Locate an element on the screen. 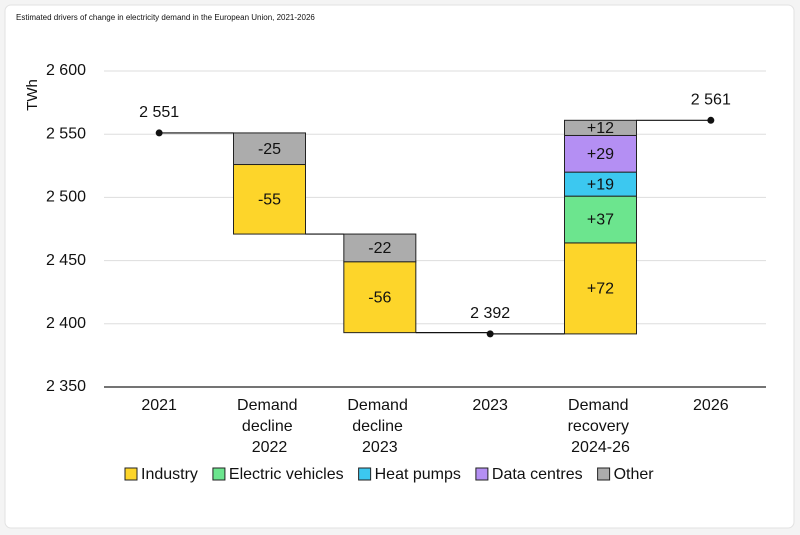 Image resolution: width=800 pixels, height=535 pixels. x-tick-label: Demand decline 2022 is located at coordinates (269, 426).